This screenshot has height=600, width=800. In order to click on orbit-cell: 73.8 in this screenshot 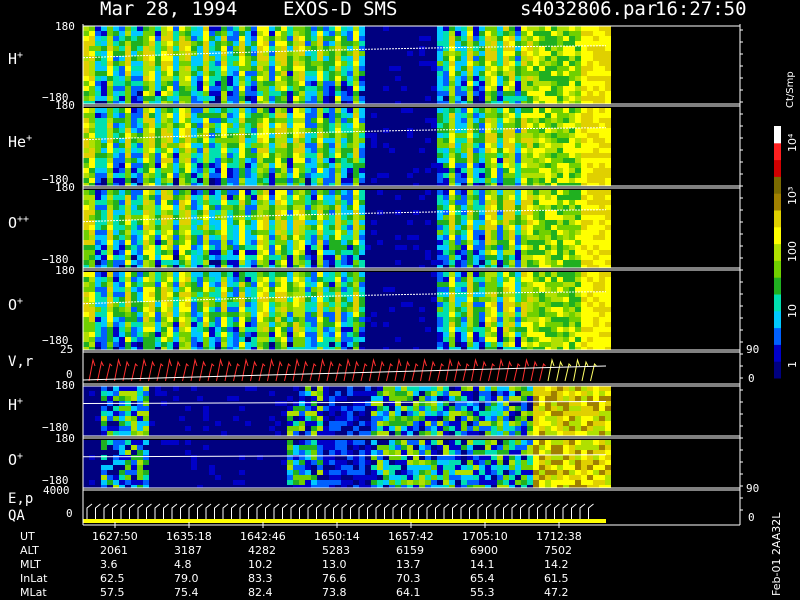, I will do `click(334, 592)`.